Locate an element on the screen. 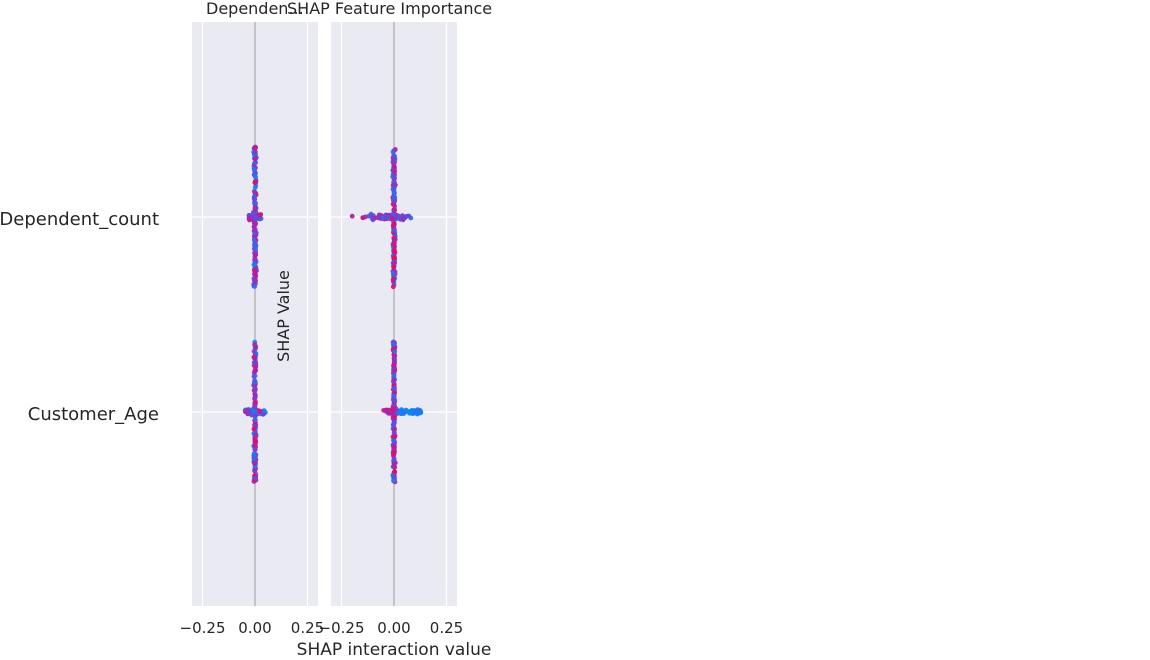 The image size is (1150, 660). panel-0: −0.25 0.00 0.25 is located at coordinates (252, 329).